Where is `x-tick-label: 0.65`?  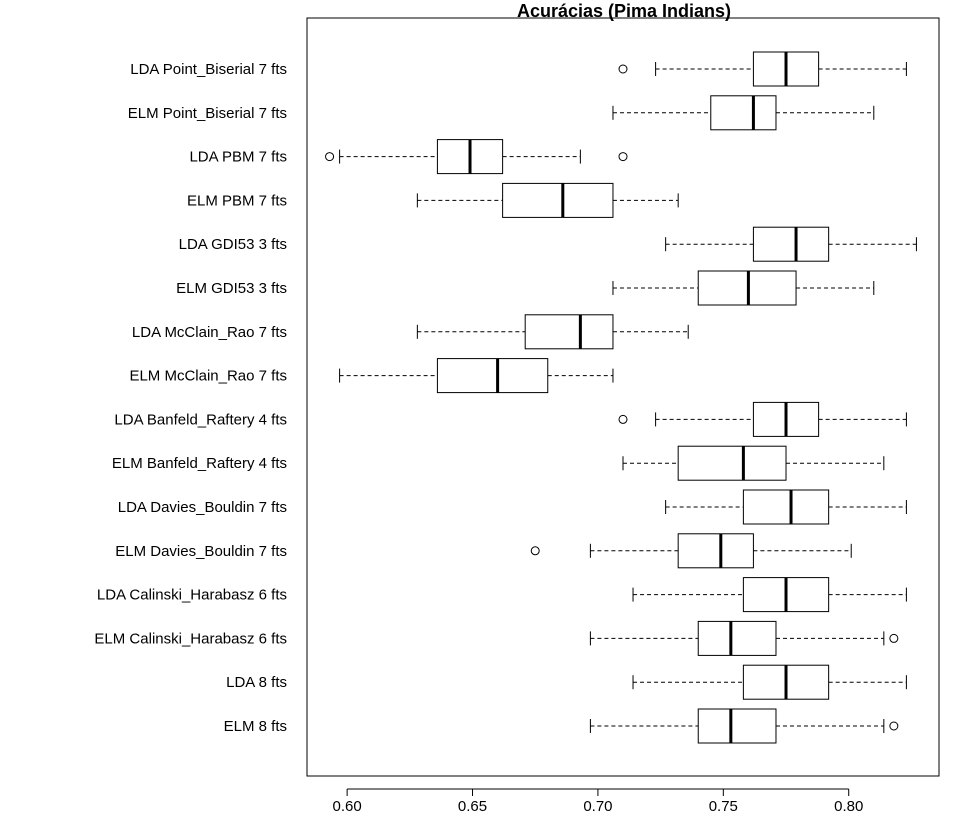
x-tick-label: 0.65 is located at coordinates (472, 806).